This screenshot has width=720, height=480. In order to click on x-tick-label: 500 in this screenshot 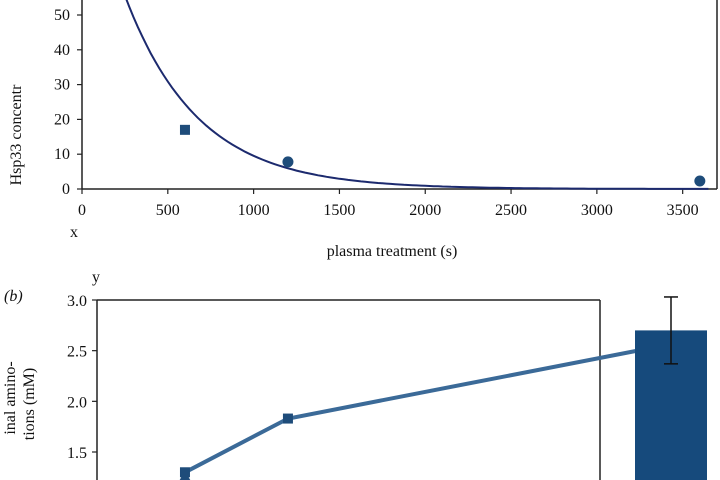, I will do `click(168, 210)`.